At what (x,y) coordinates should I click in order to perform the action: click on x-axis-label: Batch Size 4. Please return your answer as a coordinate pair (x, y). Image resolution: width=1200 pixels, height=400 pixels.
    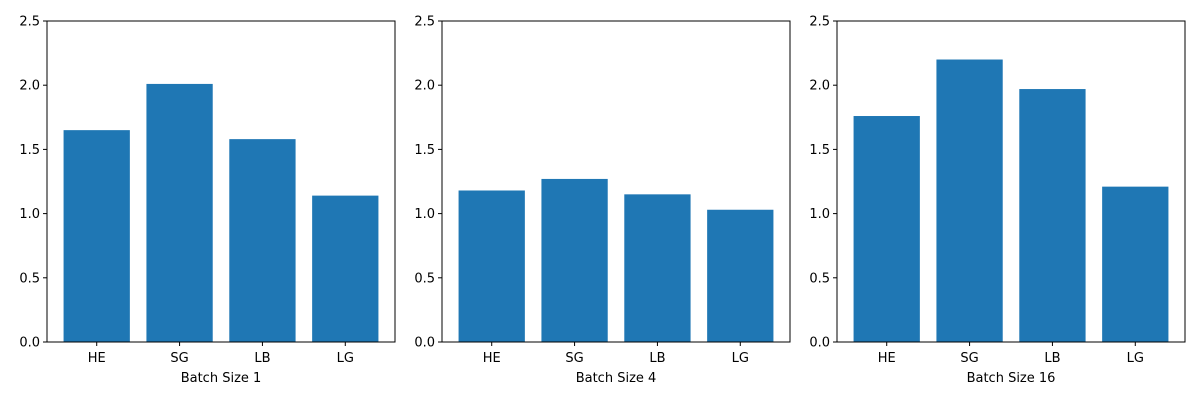
    Looking at the image, I should click on (616, 378).